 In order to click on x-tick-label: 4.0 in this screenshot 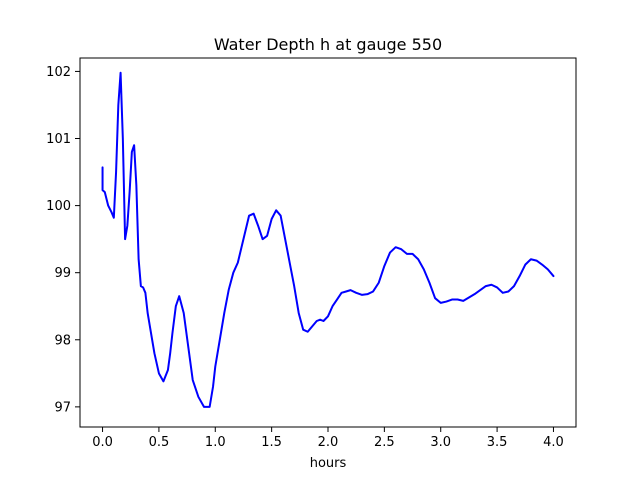, I will do `click(553, 442)`.